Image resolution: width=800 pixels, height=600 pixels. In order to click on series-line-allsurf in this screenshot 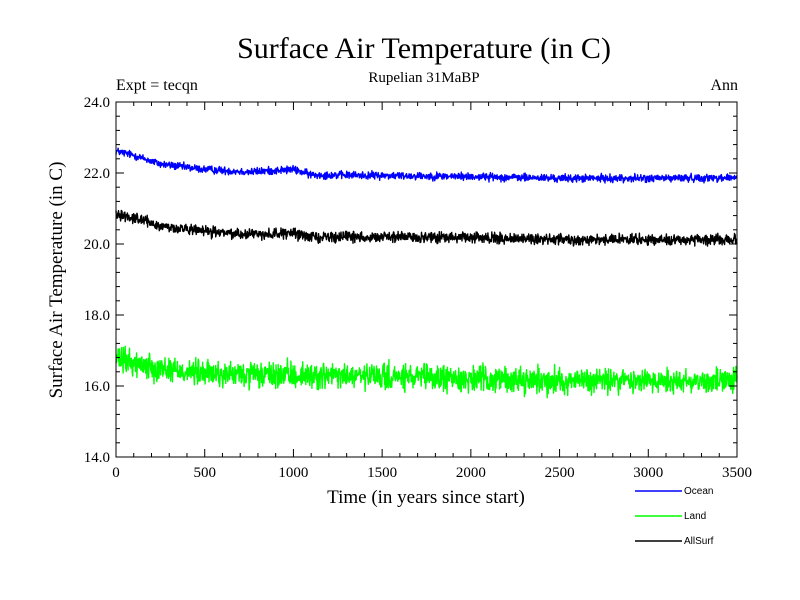, I will do `click(426, 228)`.